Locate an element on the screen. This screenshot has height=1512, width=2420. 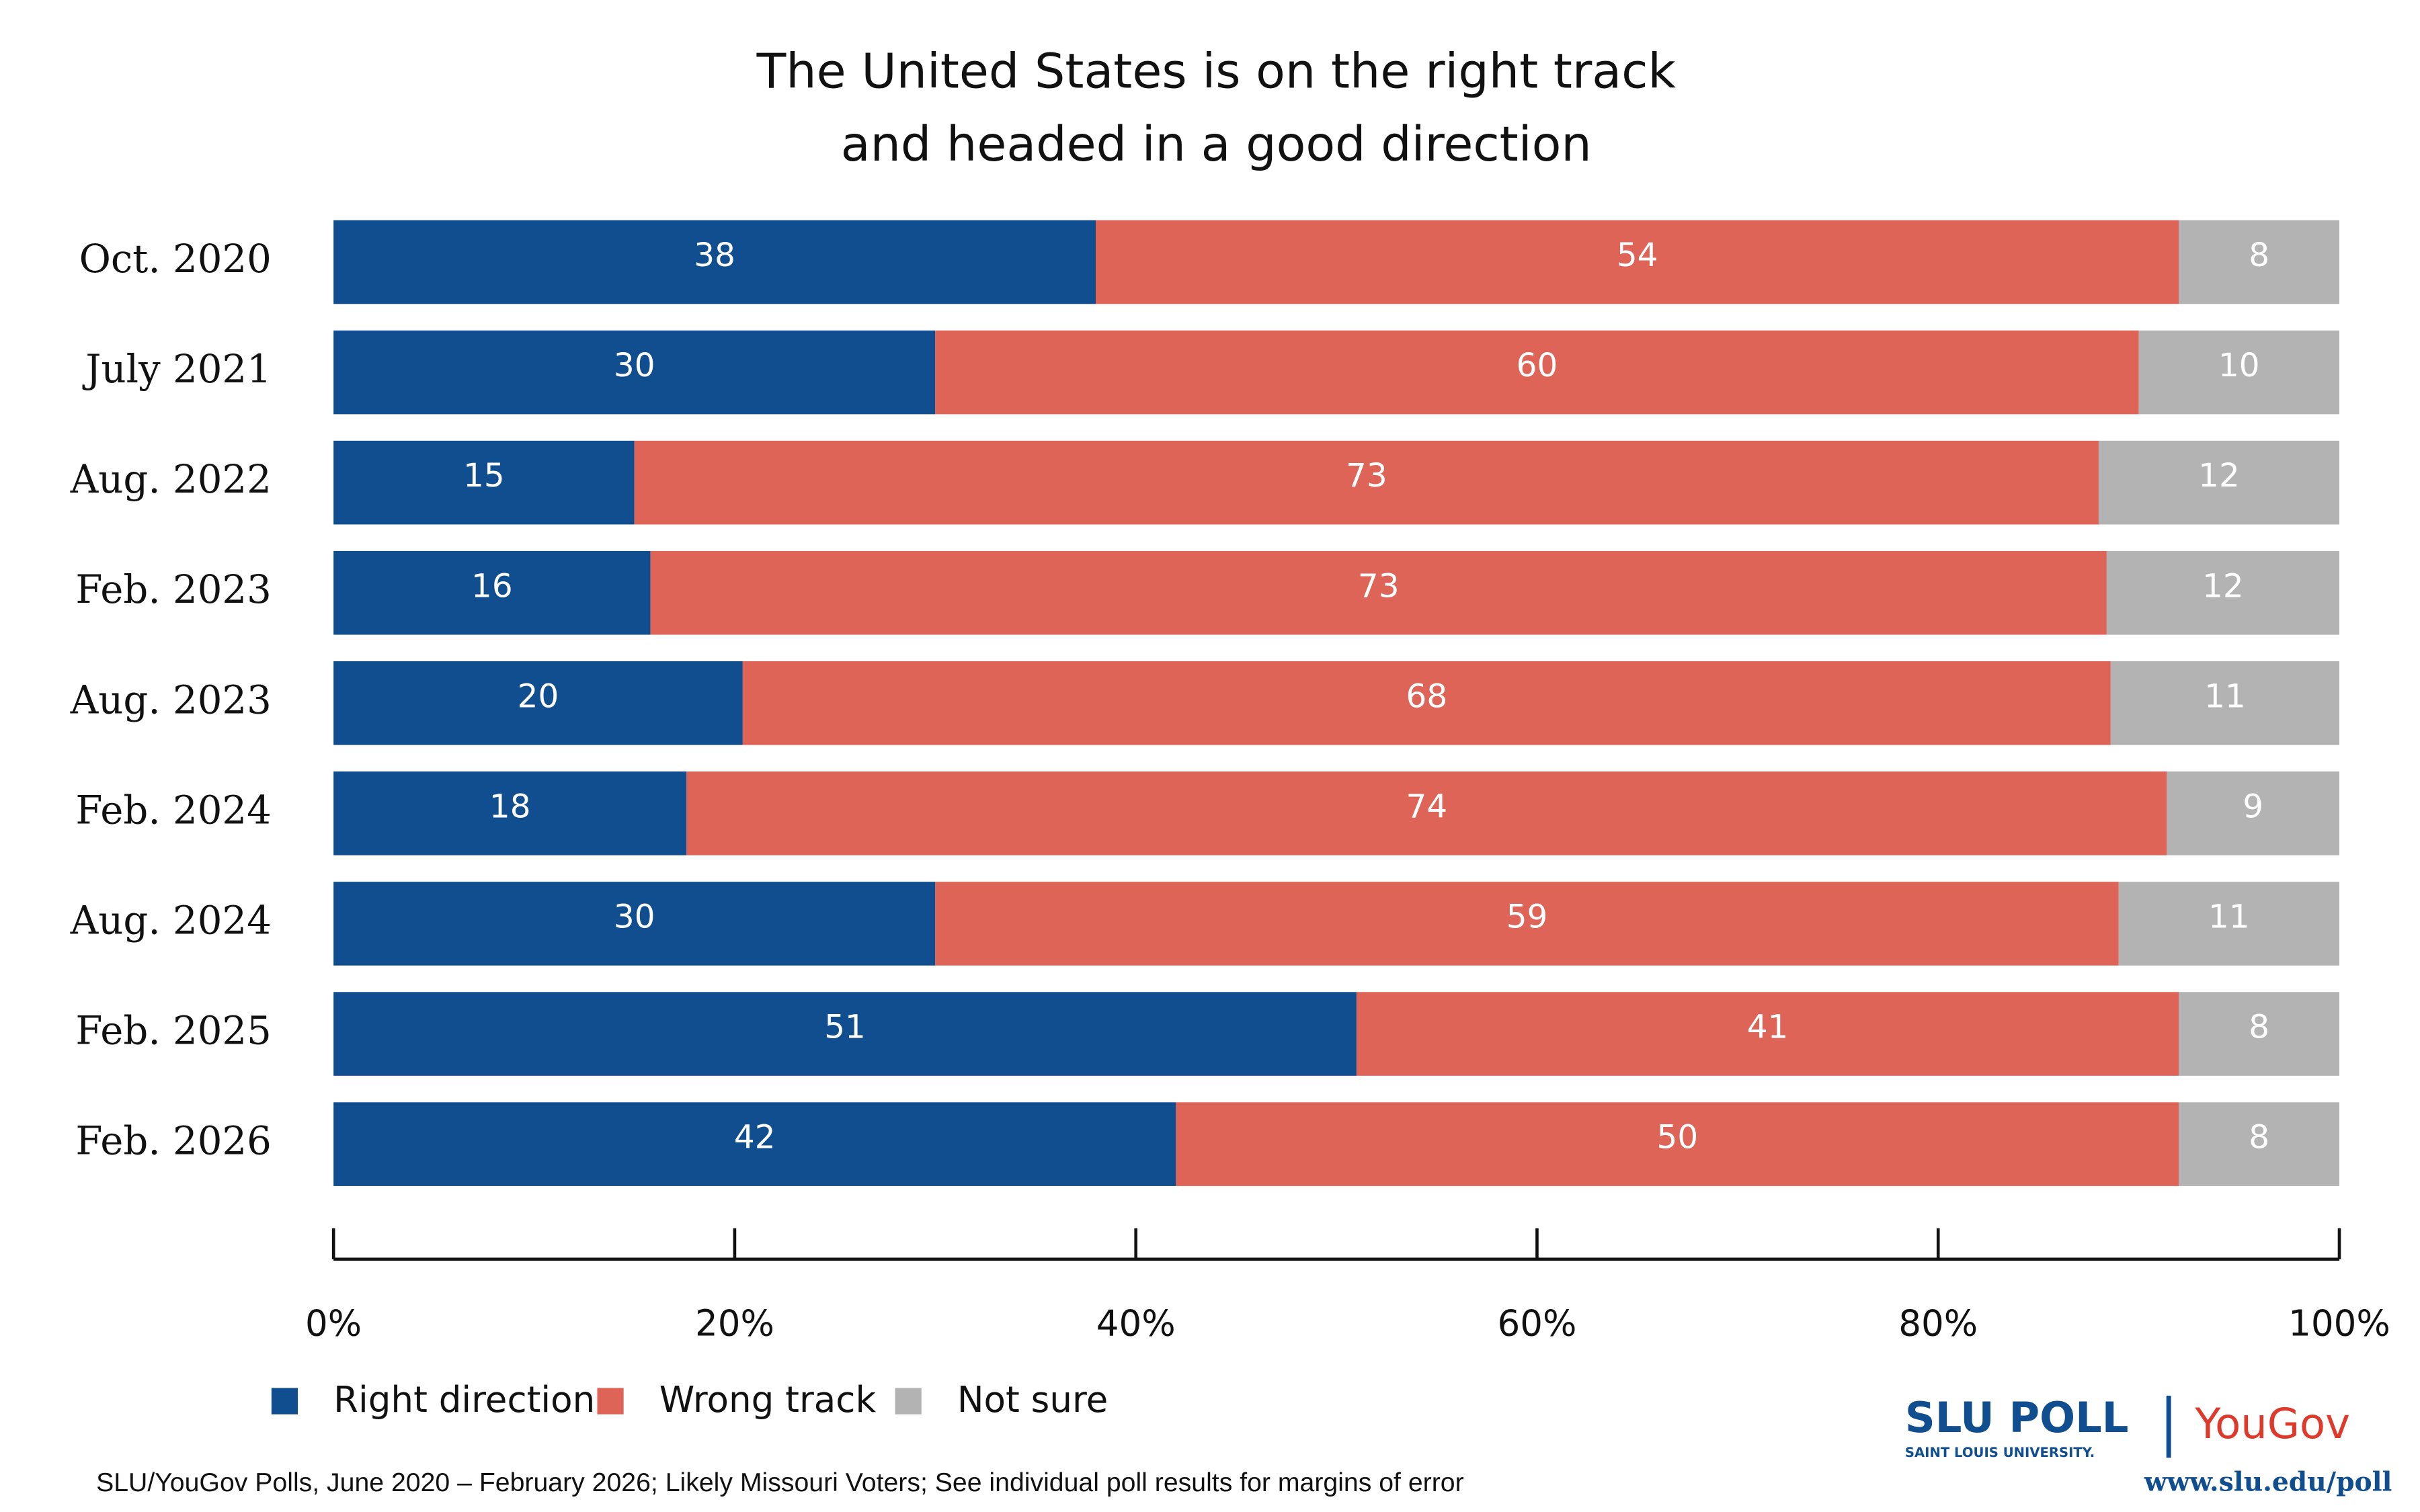
data-label: 41 is located at coordinates (1768, 1027).